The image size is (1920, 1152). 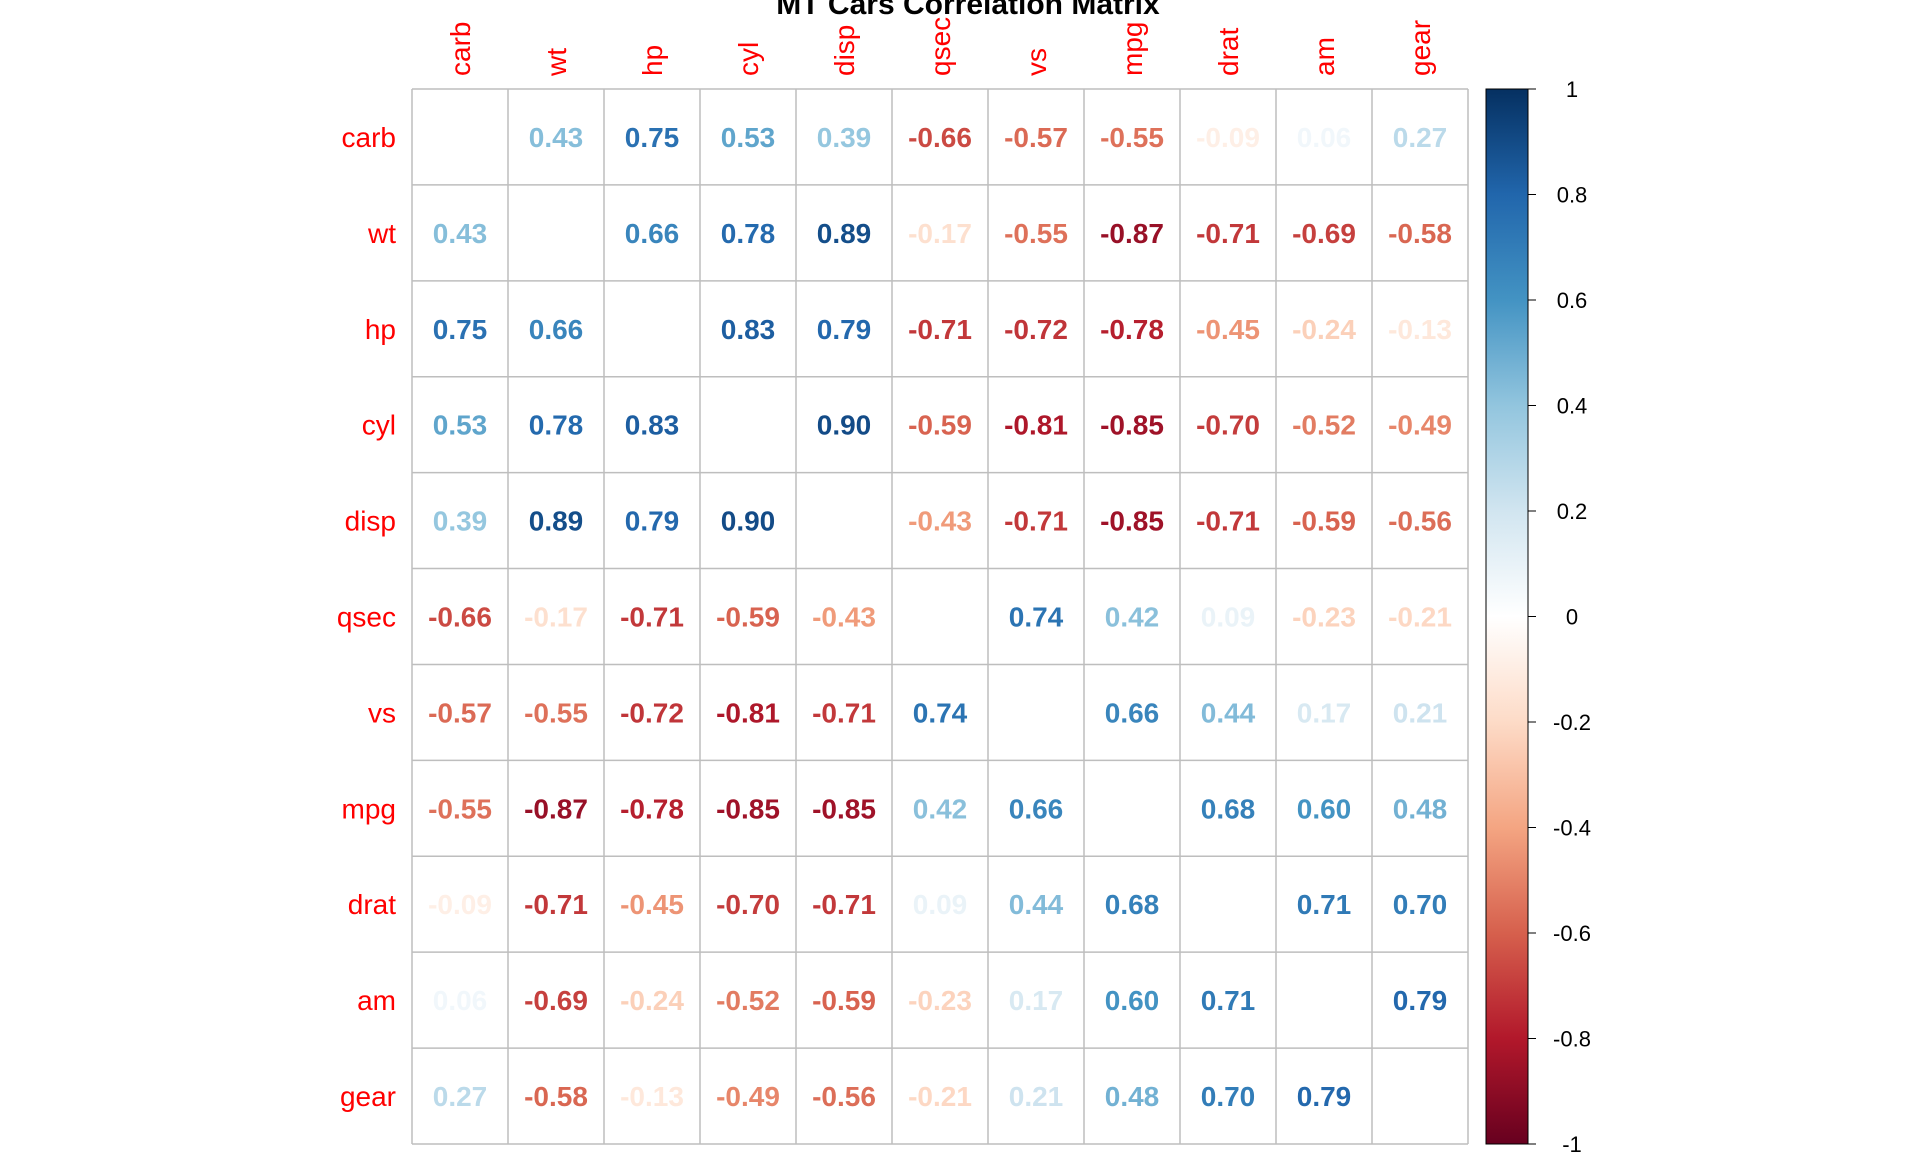 I want to click on cell-value-gear-hp: -0.13, so click(x=652, y=1096).